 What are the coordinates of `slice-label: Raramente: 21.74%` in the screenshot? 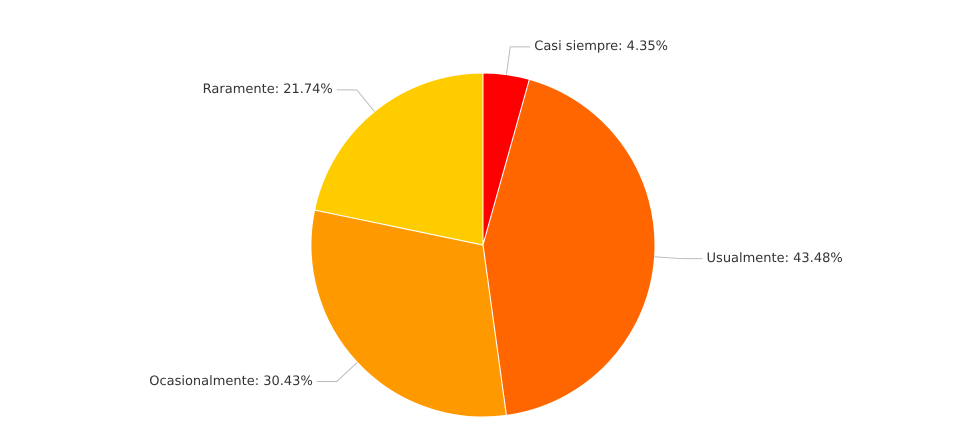 It's located at (267, 90).